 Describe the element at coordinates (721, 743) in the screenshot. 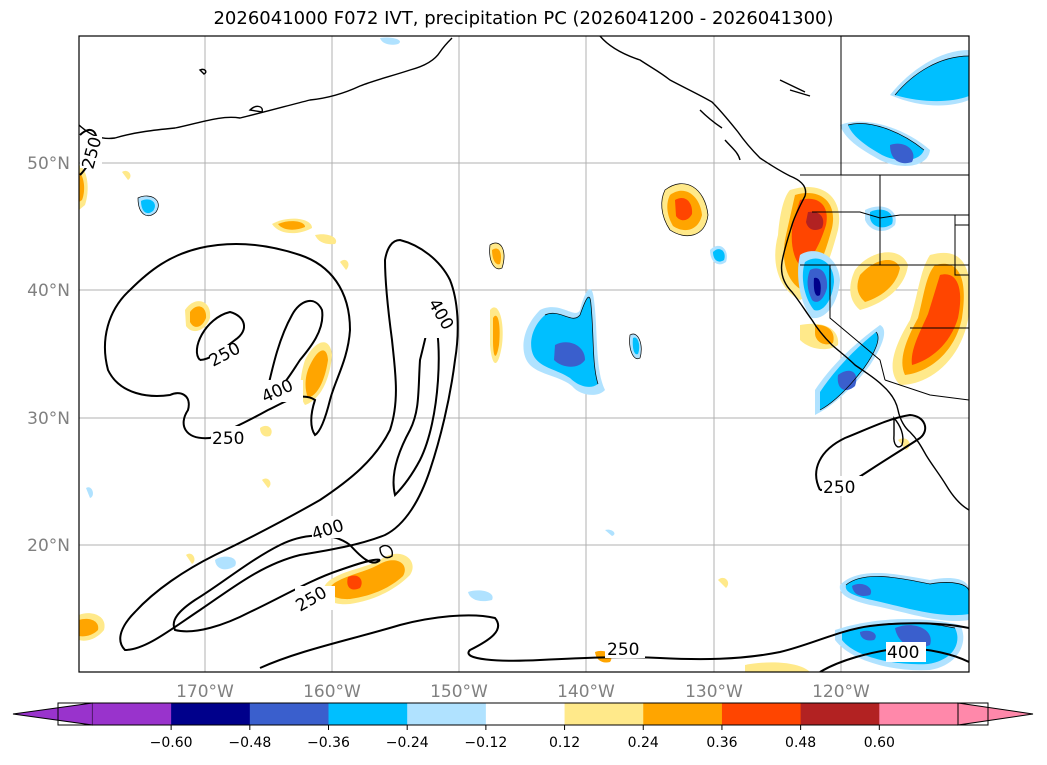

I see `colorbar-tick-label: 0.36` at that location.